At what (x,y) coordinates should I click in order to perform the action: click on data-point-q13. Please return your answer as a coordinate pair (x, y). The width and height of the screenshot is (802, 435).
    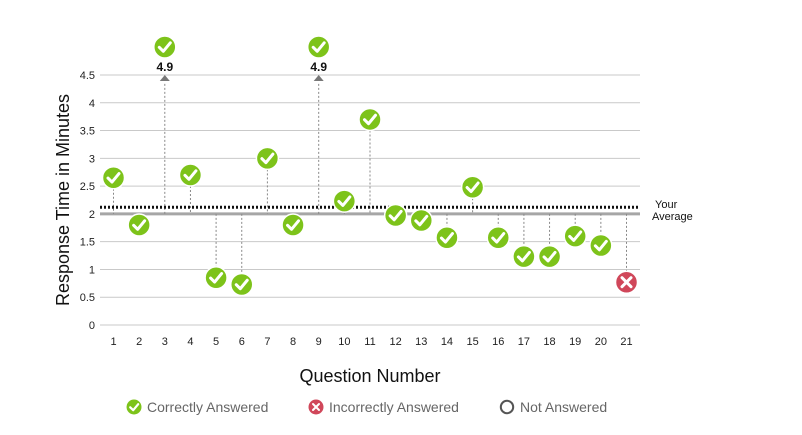
    Looking at the image, I should click on (421, 220).